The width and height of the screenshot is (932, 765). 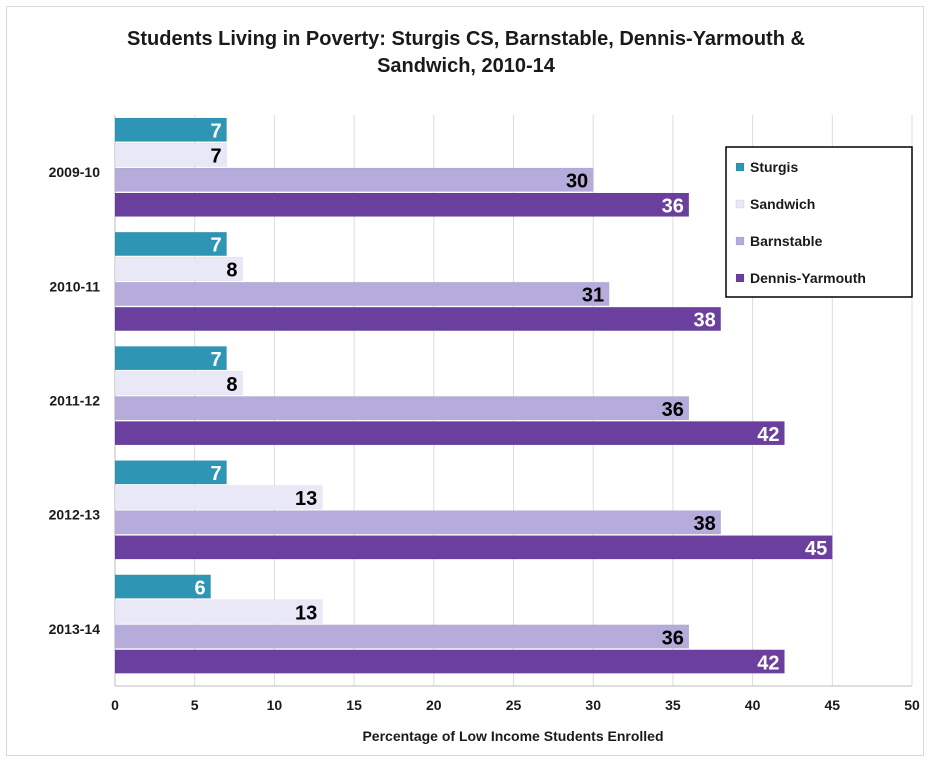 I want to click on bar-value-label-2012-13-dennis-yarmouth: 45, so click(x=816, y=549).